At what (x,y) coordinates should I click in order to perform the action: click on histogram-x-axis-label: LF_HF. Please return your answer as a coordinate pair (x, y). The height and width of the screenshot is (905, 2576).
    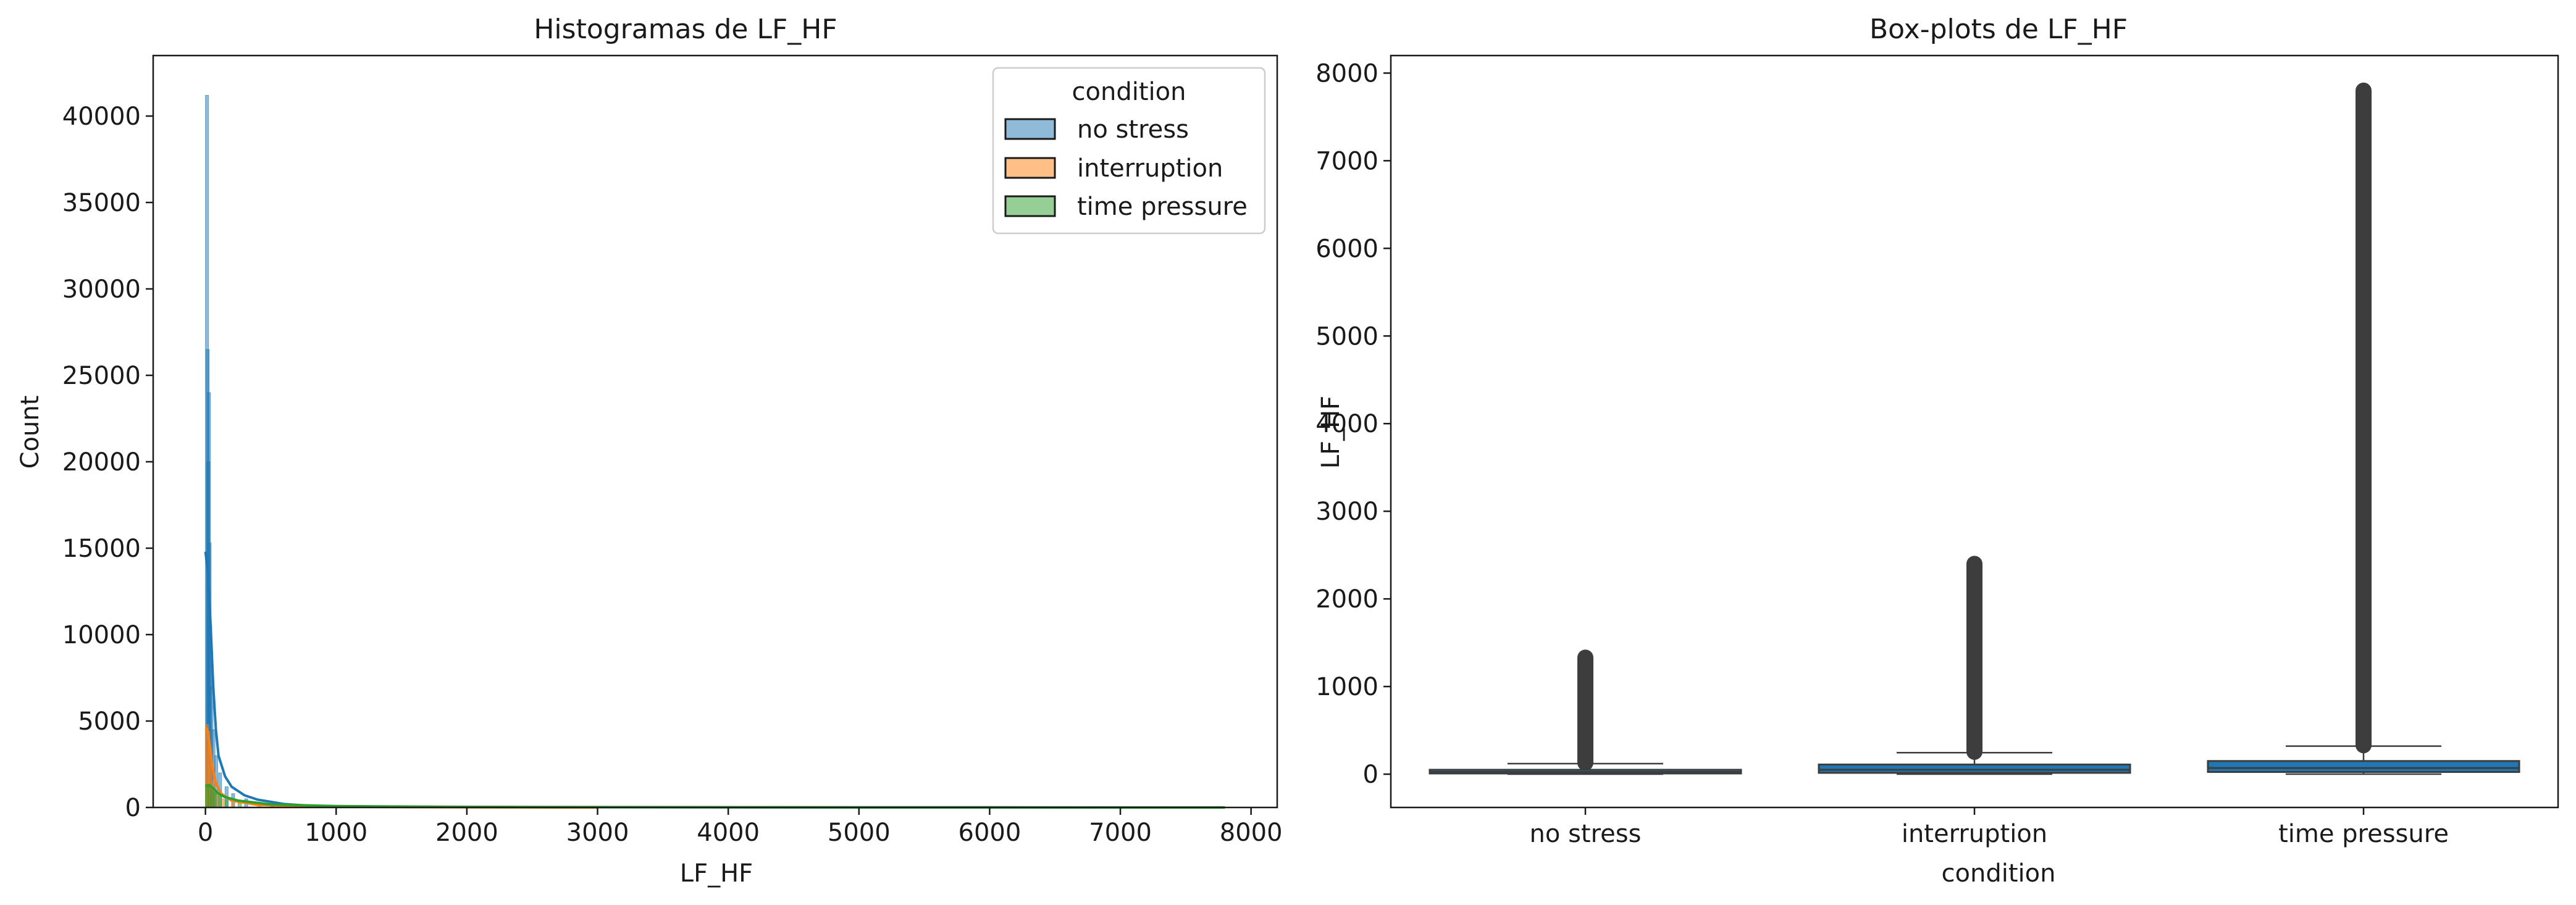
    Looking at the image, I should click on (717, 873).